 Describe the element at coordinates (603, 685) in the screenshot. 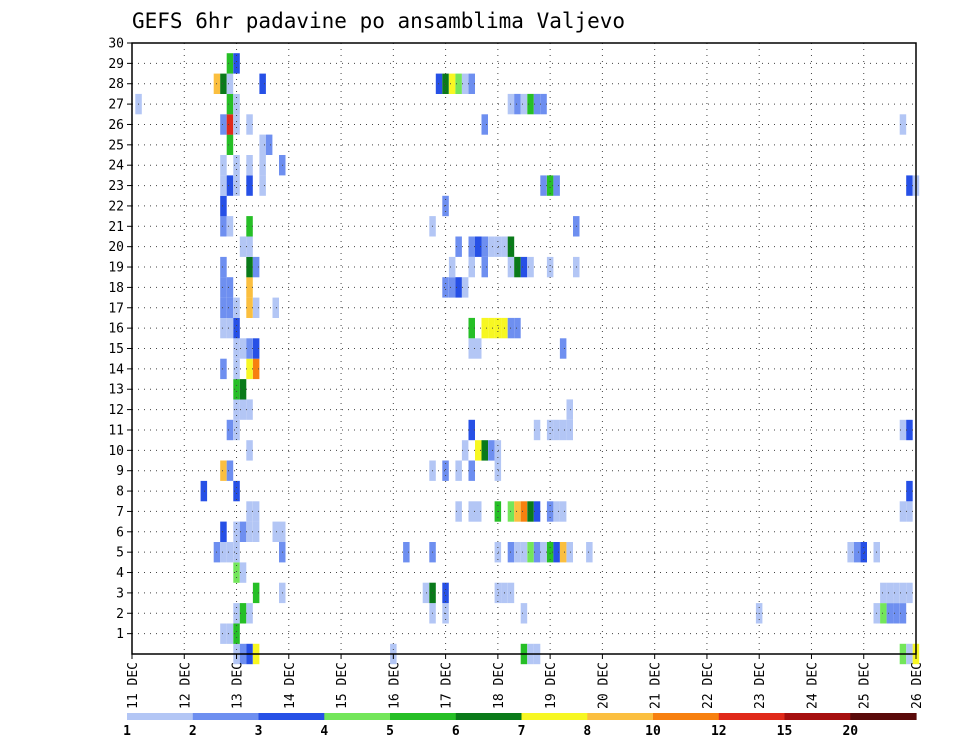

I see `x-tick-label: 20 DEC` at that location.